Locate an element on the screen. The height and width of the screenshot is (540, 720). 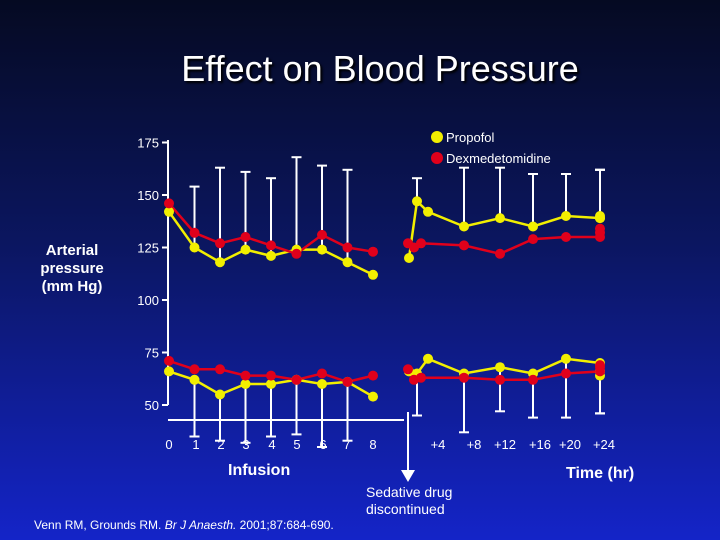
y-tick-label: 150 is located at coordinates (148, 195).